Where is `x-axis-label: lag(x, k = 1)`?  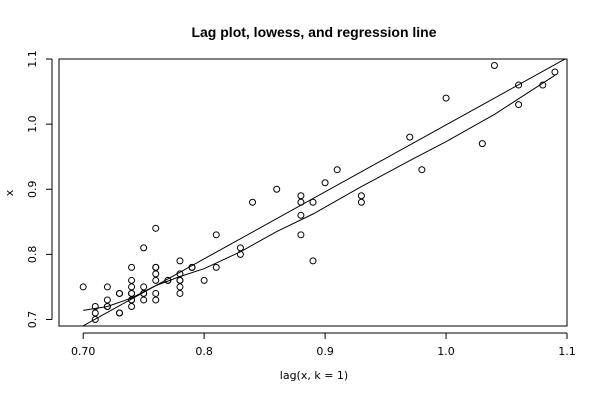
x-axis-label: lag(x, k = 1) is located at coordinates (314, 375).